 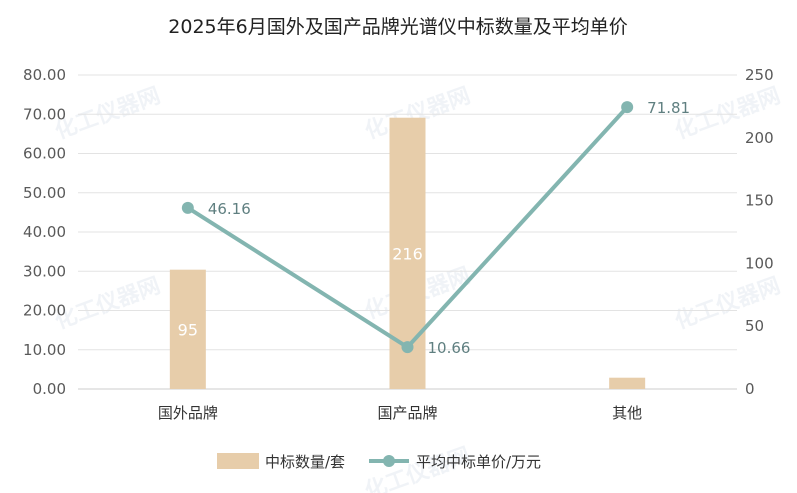 I want to click on left-tick-label: 30.00, so click(x=44, y=271).